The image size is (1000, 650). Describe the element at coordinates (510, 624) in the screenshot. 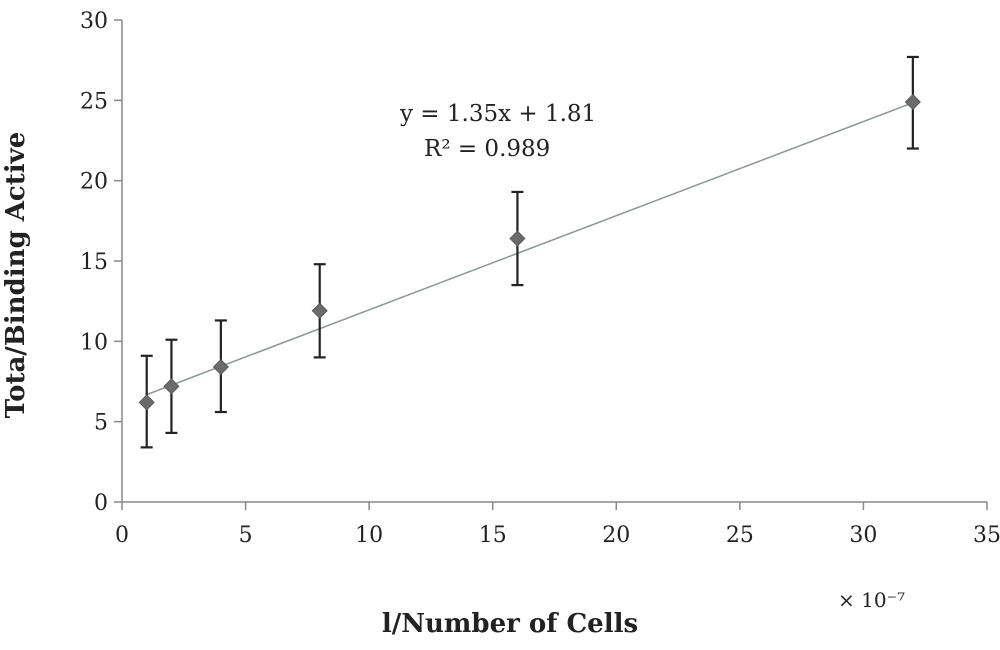

I see `x-axis-title: l/Number of Cells` at that location.